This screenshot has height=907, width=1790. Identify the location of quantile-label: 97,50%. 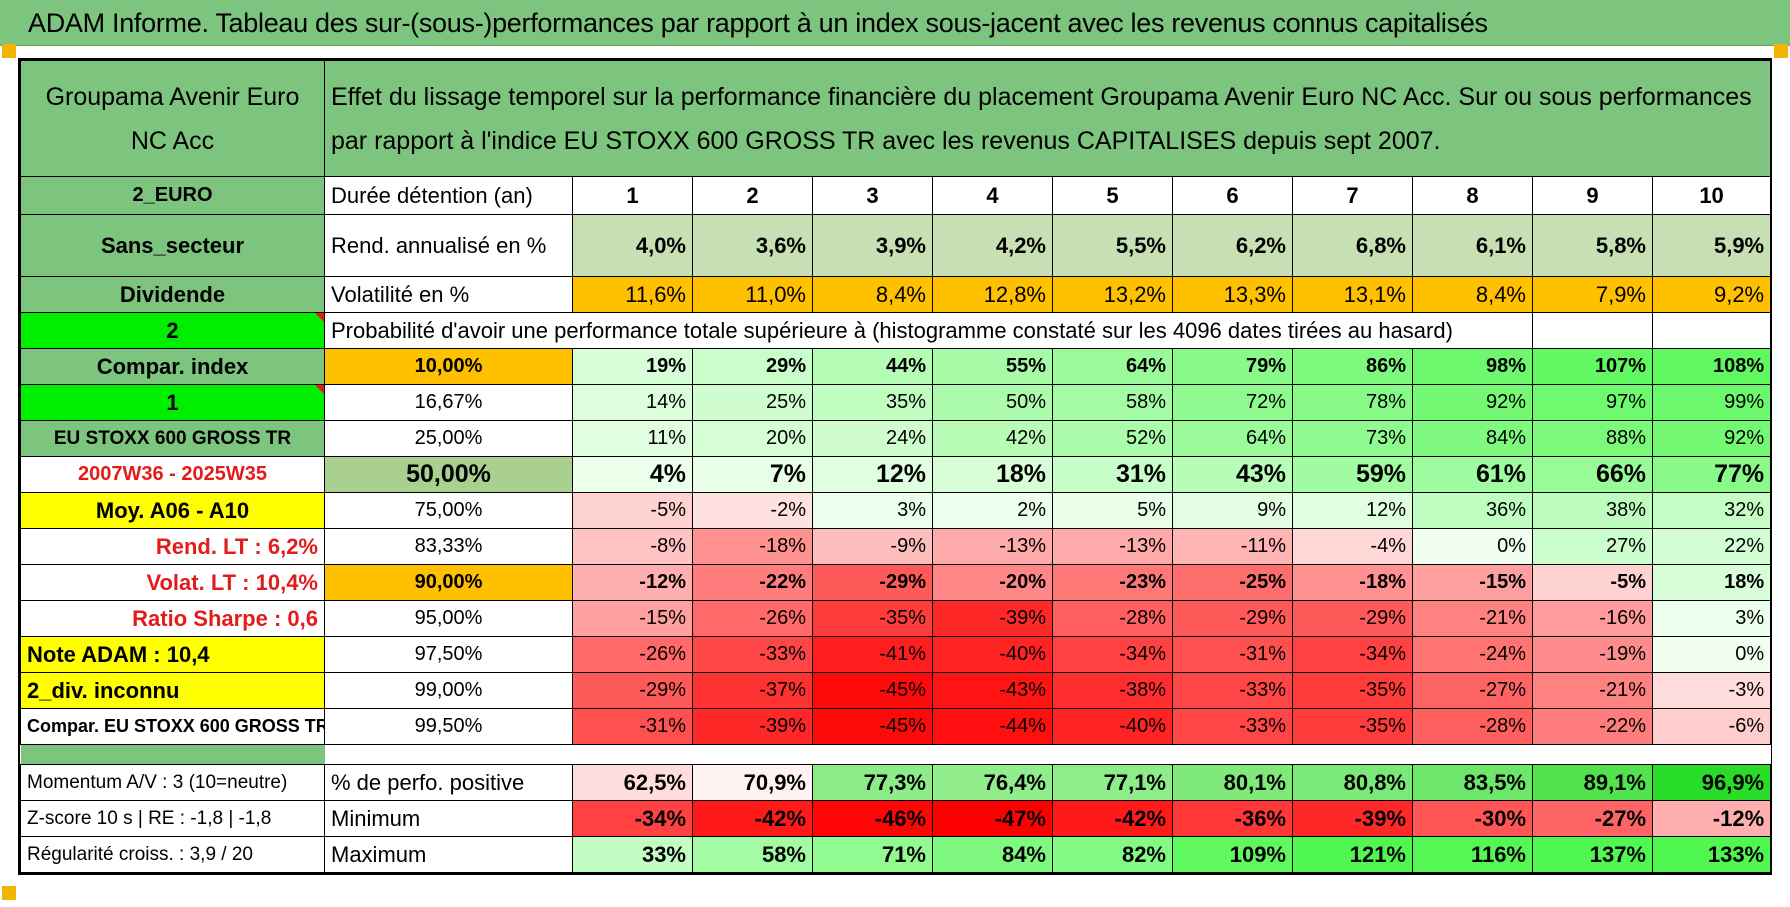
(448, 654).